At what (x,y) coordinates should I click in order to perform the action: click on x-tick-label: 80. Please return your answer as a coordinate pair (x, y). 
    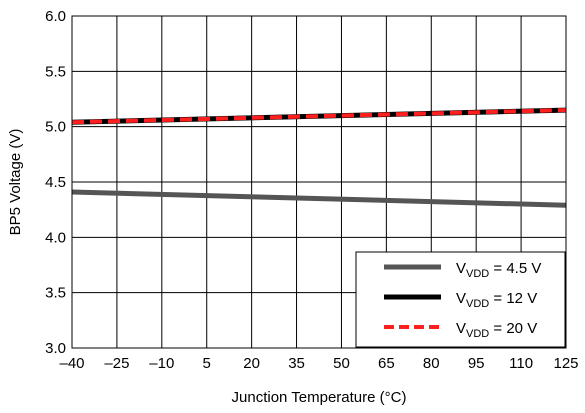
    Looking at the image, I should click on (431, 363).